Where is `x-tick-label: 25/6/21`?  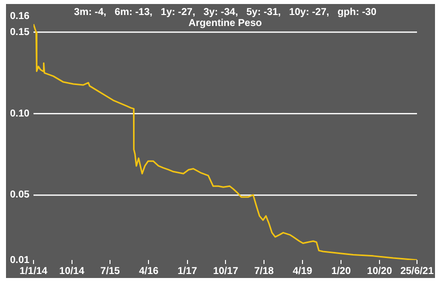 x-tick-label: 25/6/21 is located at coordinates (417, 271).